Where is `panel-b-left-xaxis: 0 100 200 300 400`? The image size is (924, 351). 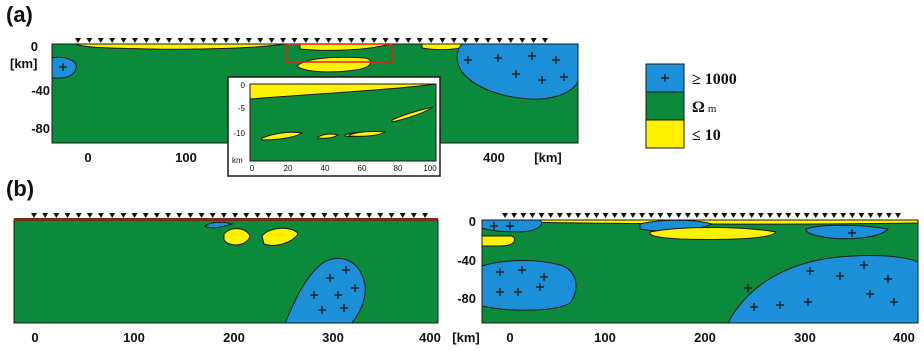 panel-b-left-xaxis: 0 100 200 300 400 is located at coordinates (235, 337).